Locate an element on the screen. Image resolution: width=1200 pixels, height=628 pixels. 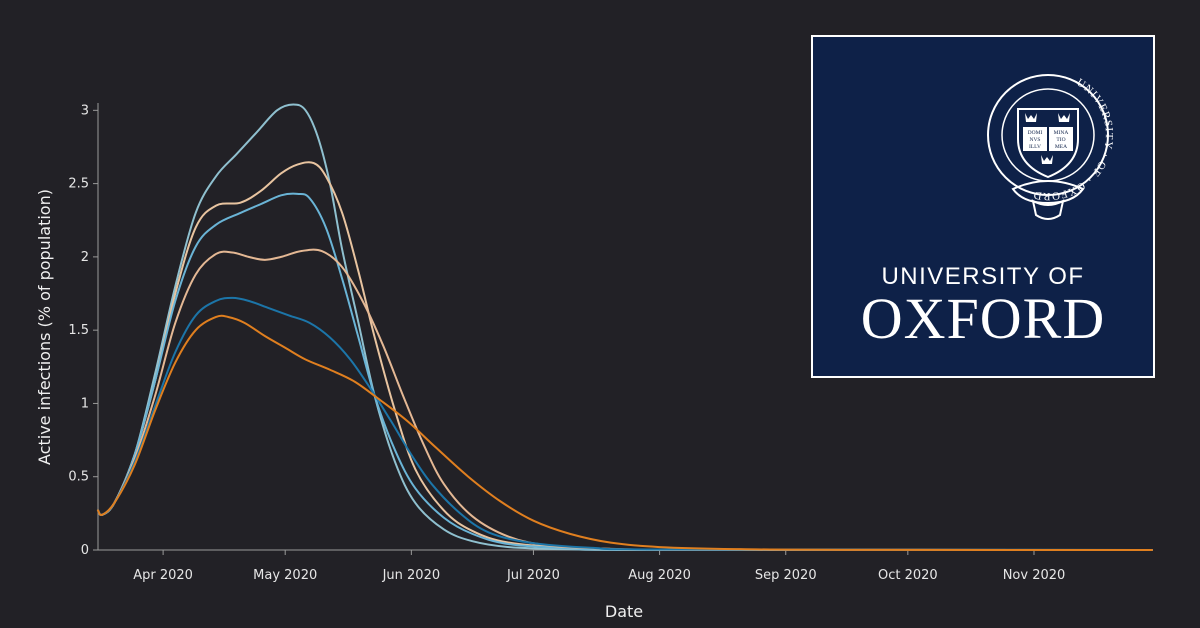
book-left-line-1: DOMI is located at coordinates (1035, 133).